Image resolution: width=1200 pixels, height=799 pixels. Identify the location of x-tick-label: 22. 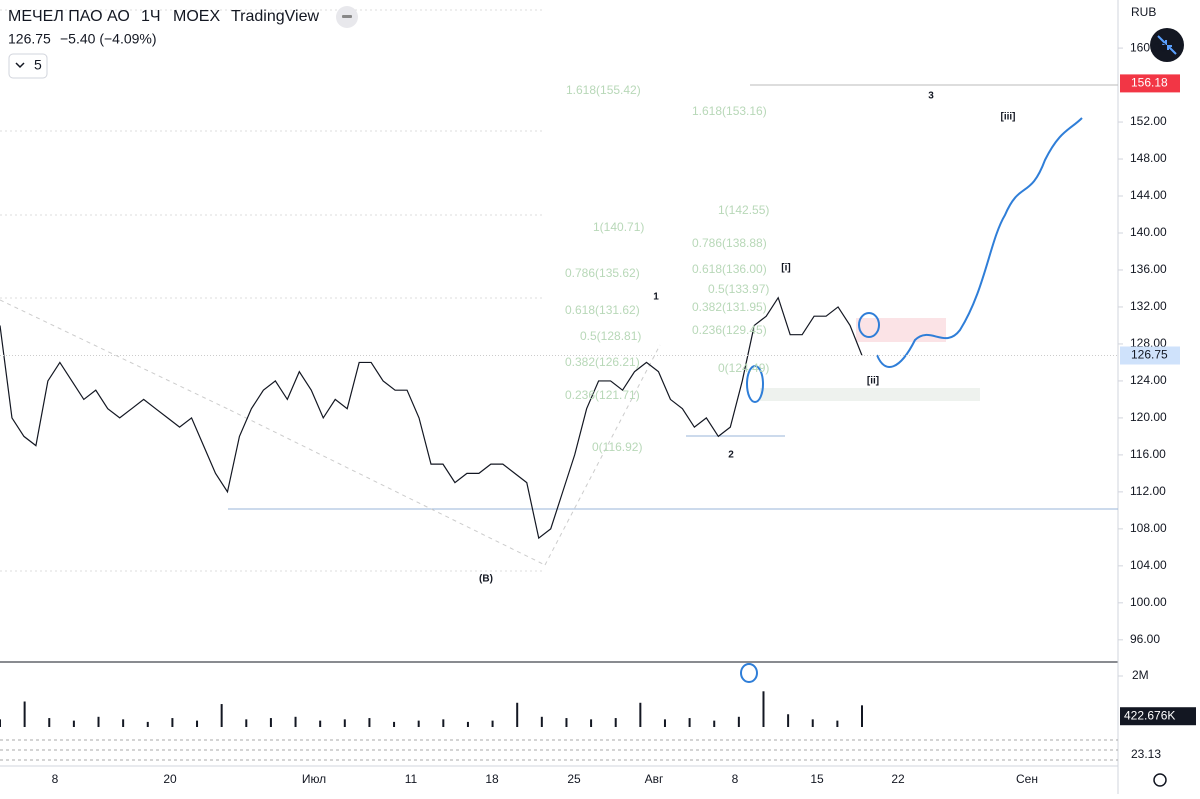
(898, 779).